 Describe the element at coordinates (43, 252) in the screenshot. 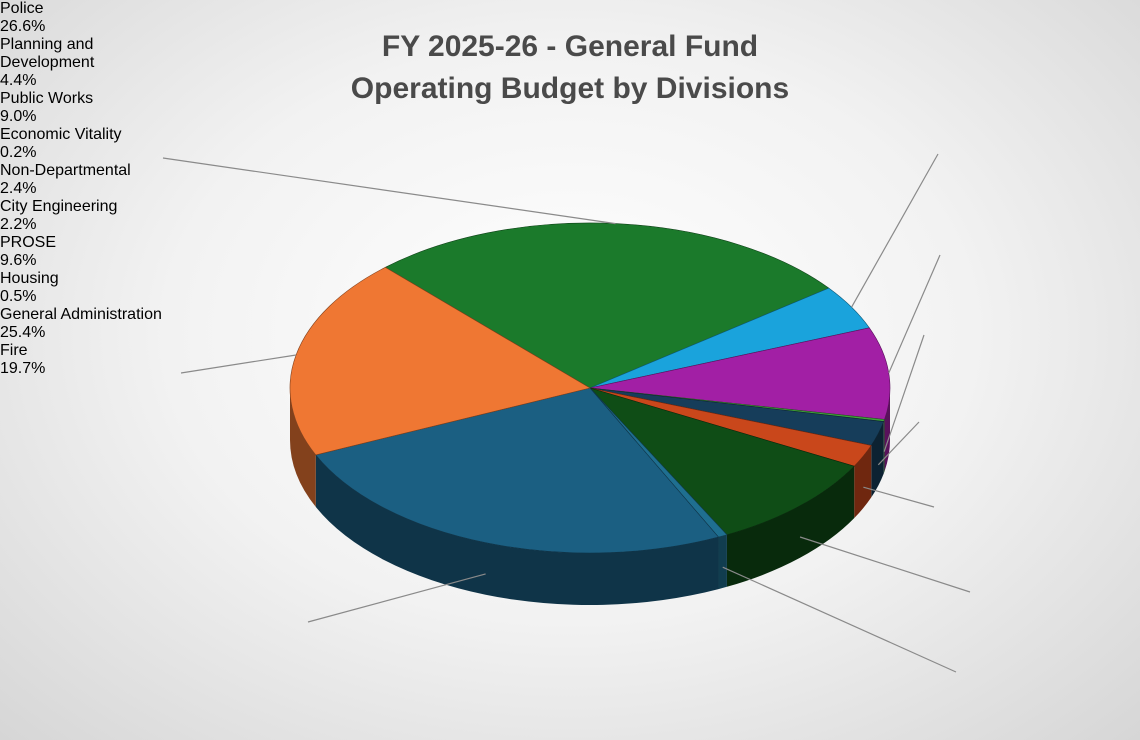

I see `data-label: PROSE 9.6%` at that location.